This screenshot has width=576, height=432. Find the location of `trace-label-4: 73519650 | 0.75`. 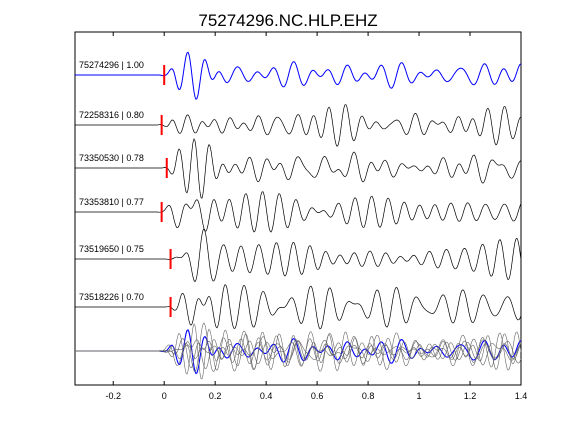

trace-label-4: 73519650 | 0.75 is located at coordinates (111, 249).